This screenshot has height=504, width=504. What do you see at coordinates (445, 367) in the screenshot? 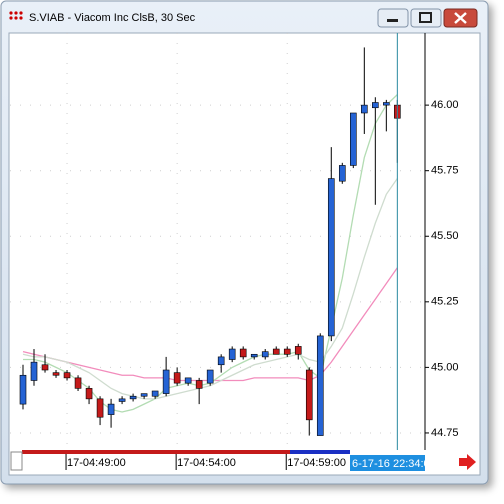
I see `y-tick-label: 45.00` at bounding box center [445, 367].